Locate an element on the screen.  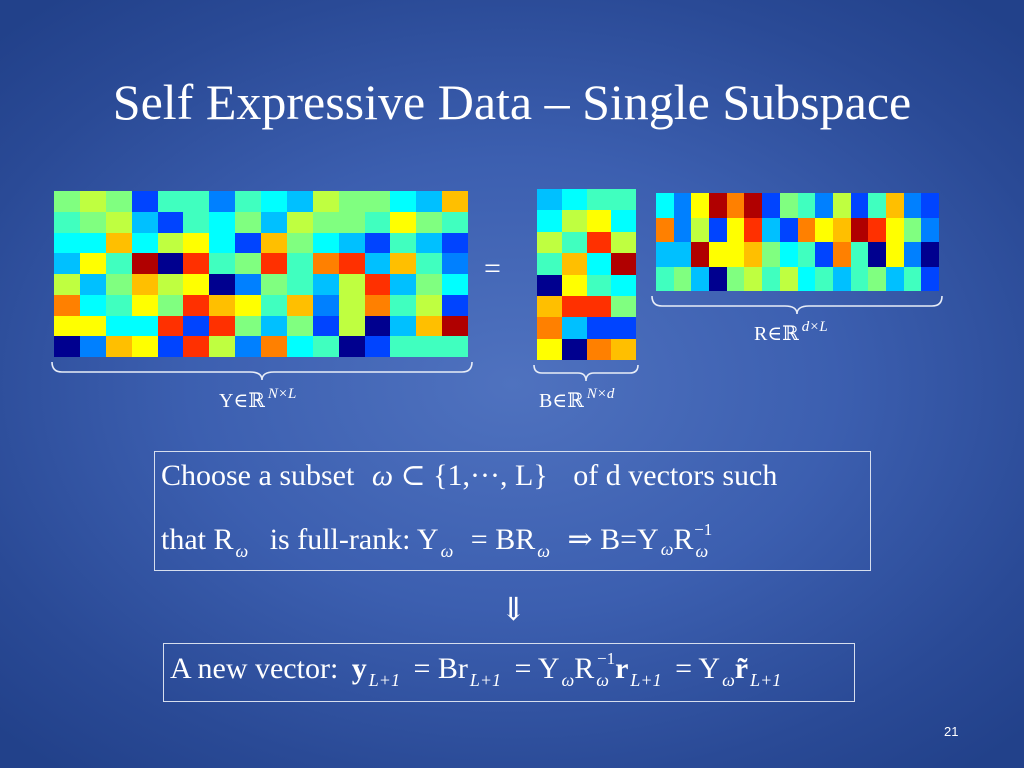
label-y: Y∈ℝ N×L is located at coordinates (258, 399).